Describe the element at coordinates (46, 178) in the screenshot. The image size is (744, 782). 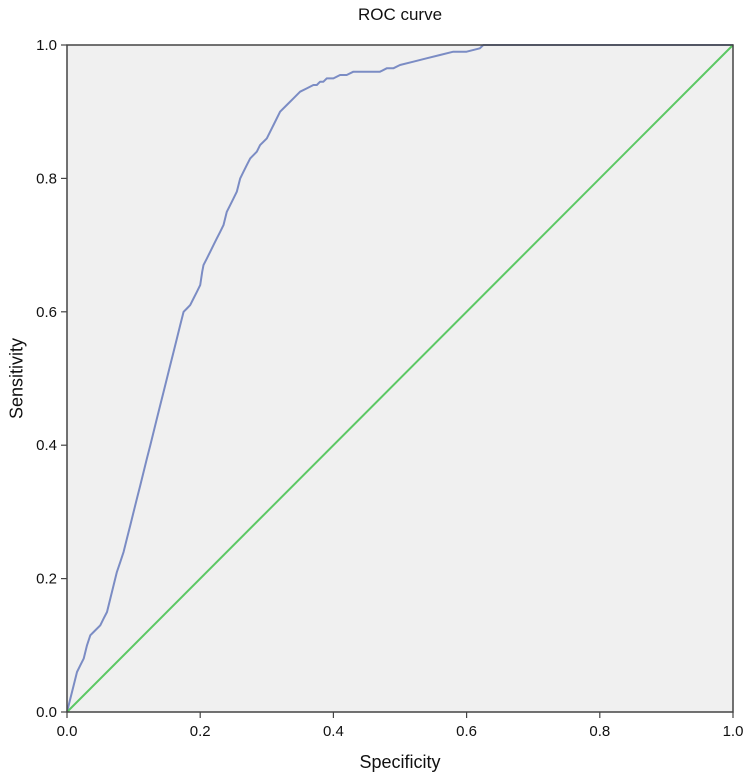
I see `y-tick-label: 0.8` at that location.